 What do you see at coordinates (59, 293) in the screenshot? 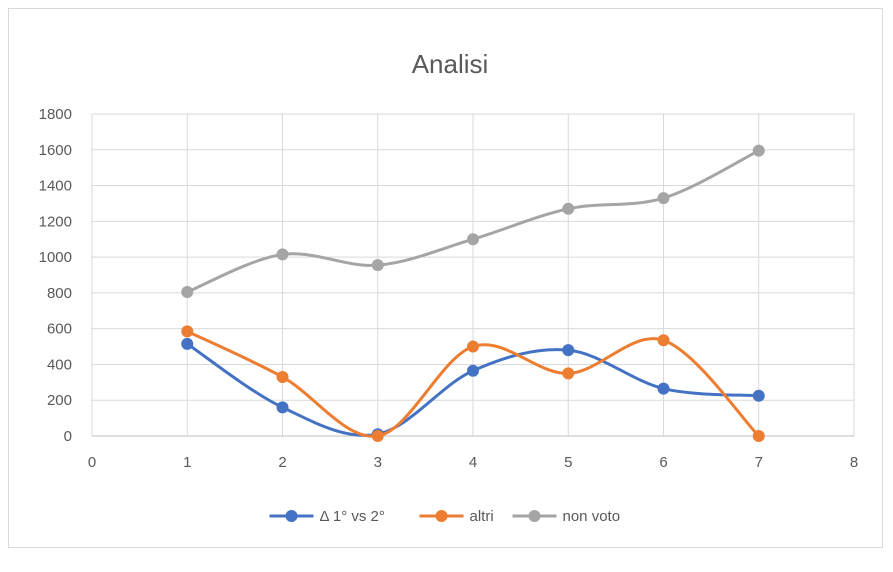
I see `y-tick-label: 800` at bounding box center [59, 293].